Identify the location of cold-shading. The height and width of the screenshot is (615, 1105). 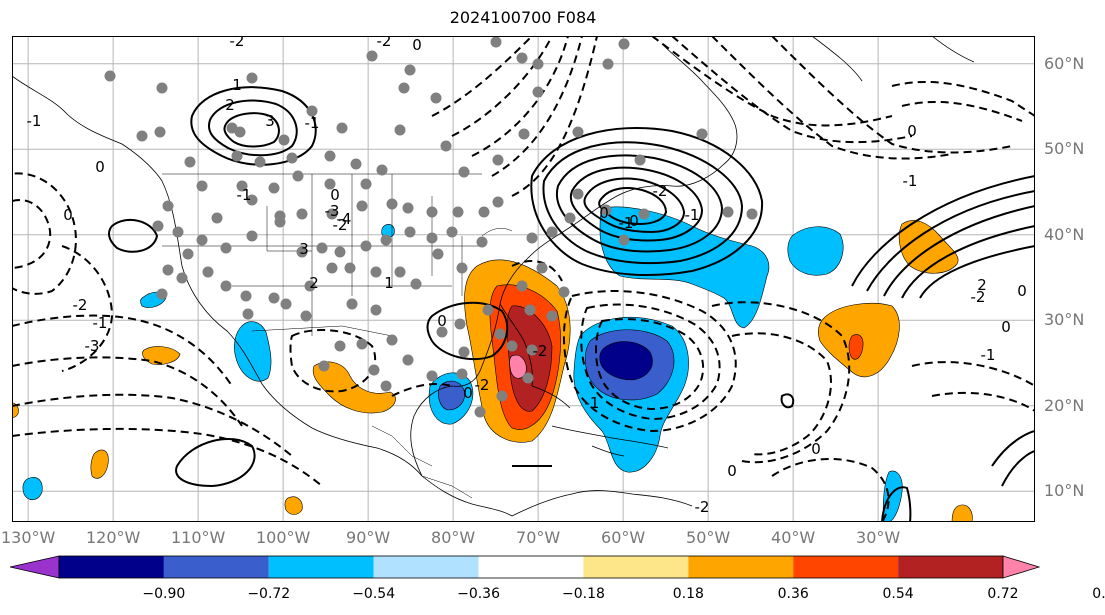
(451, 395).